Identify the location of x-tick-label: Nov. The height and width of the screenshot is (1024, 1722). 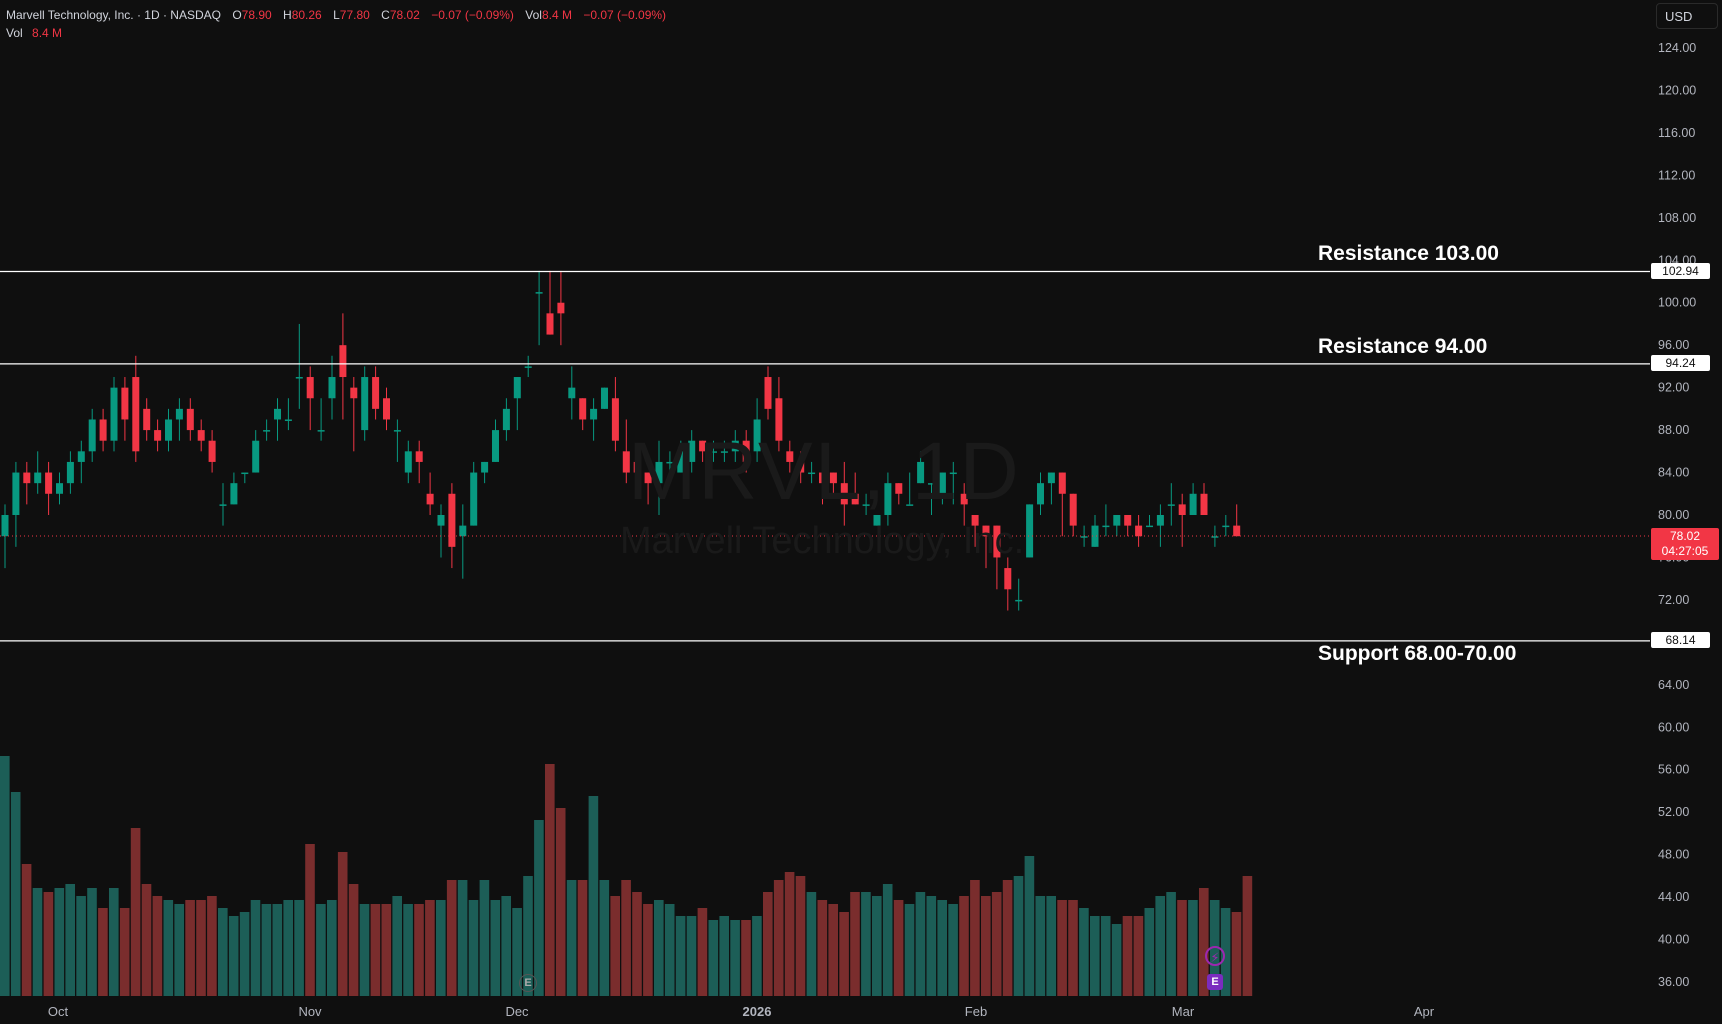
(310, 1011).